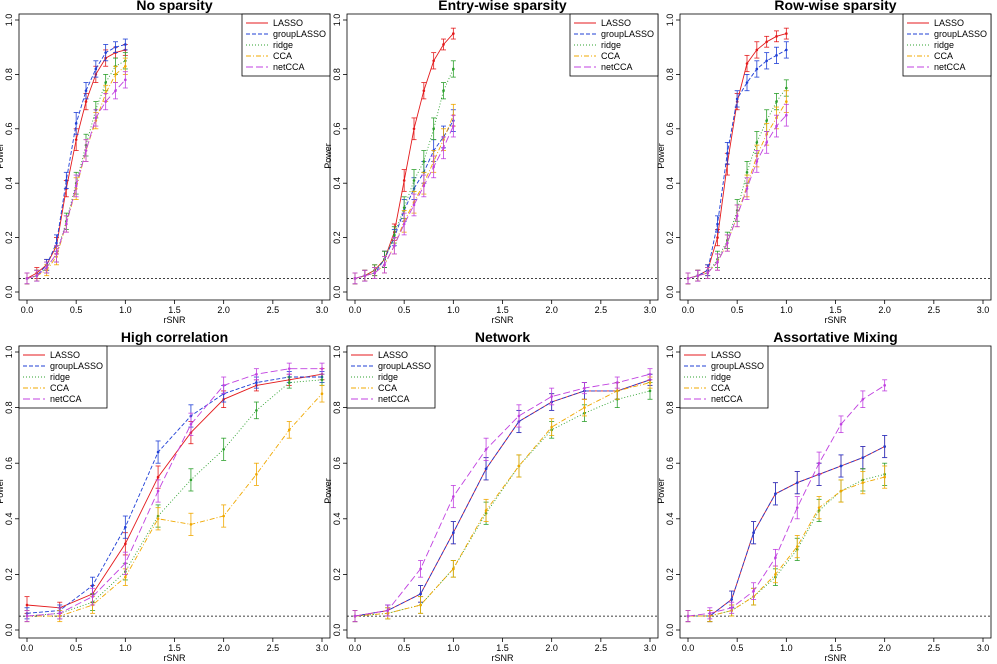 This screenshot has height=664, width=997. I want to click on legend-label: CCA, so click(387, 388).